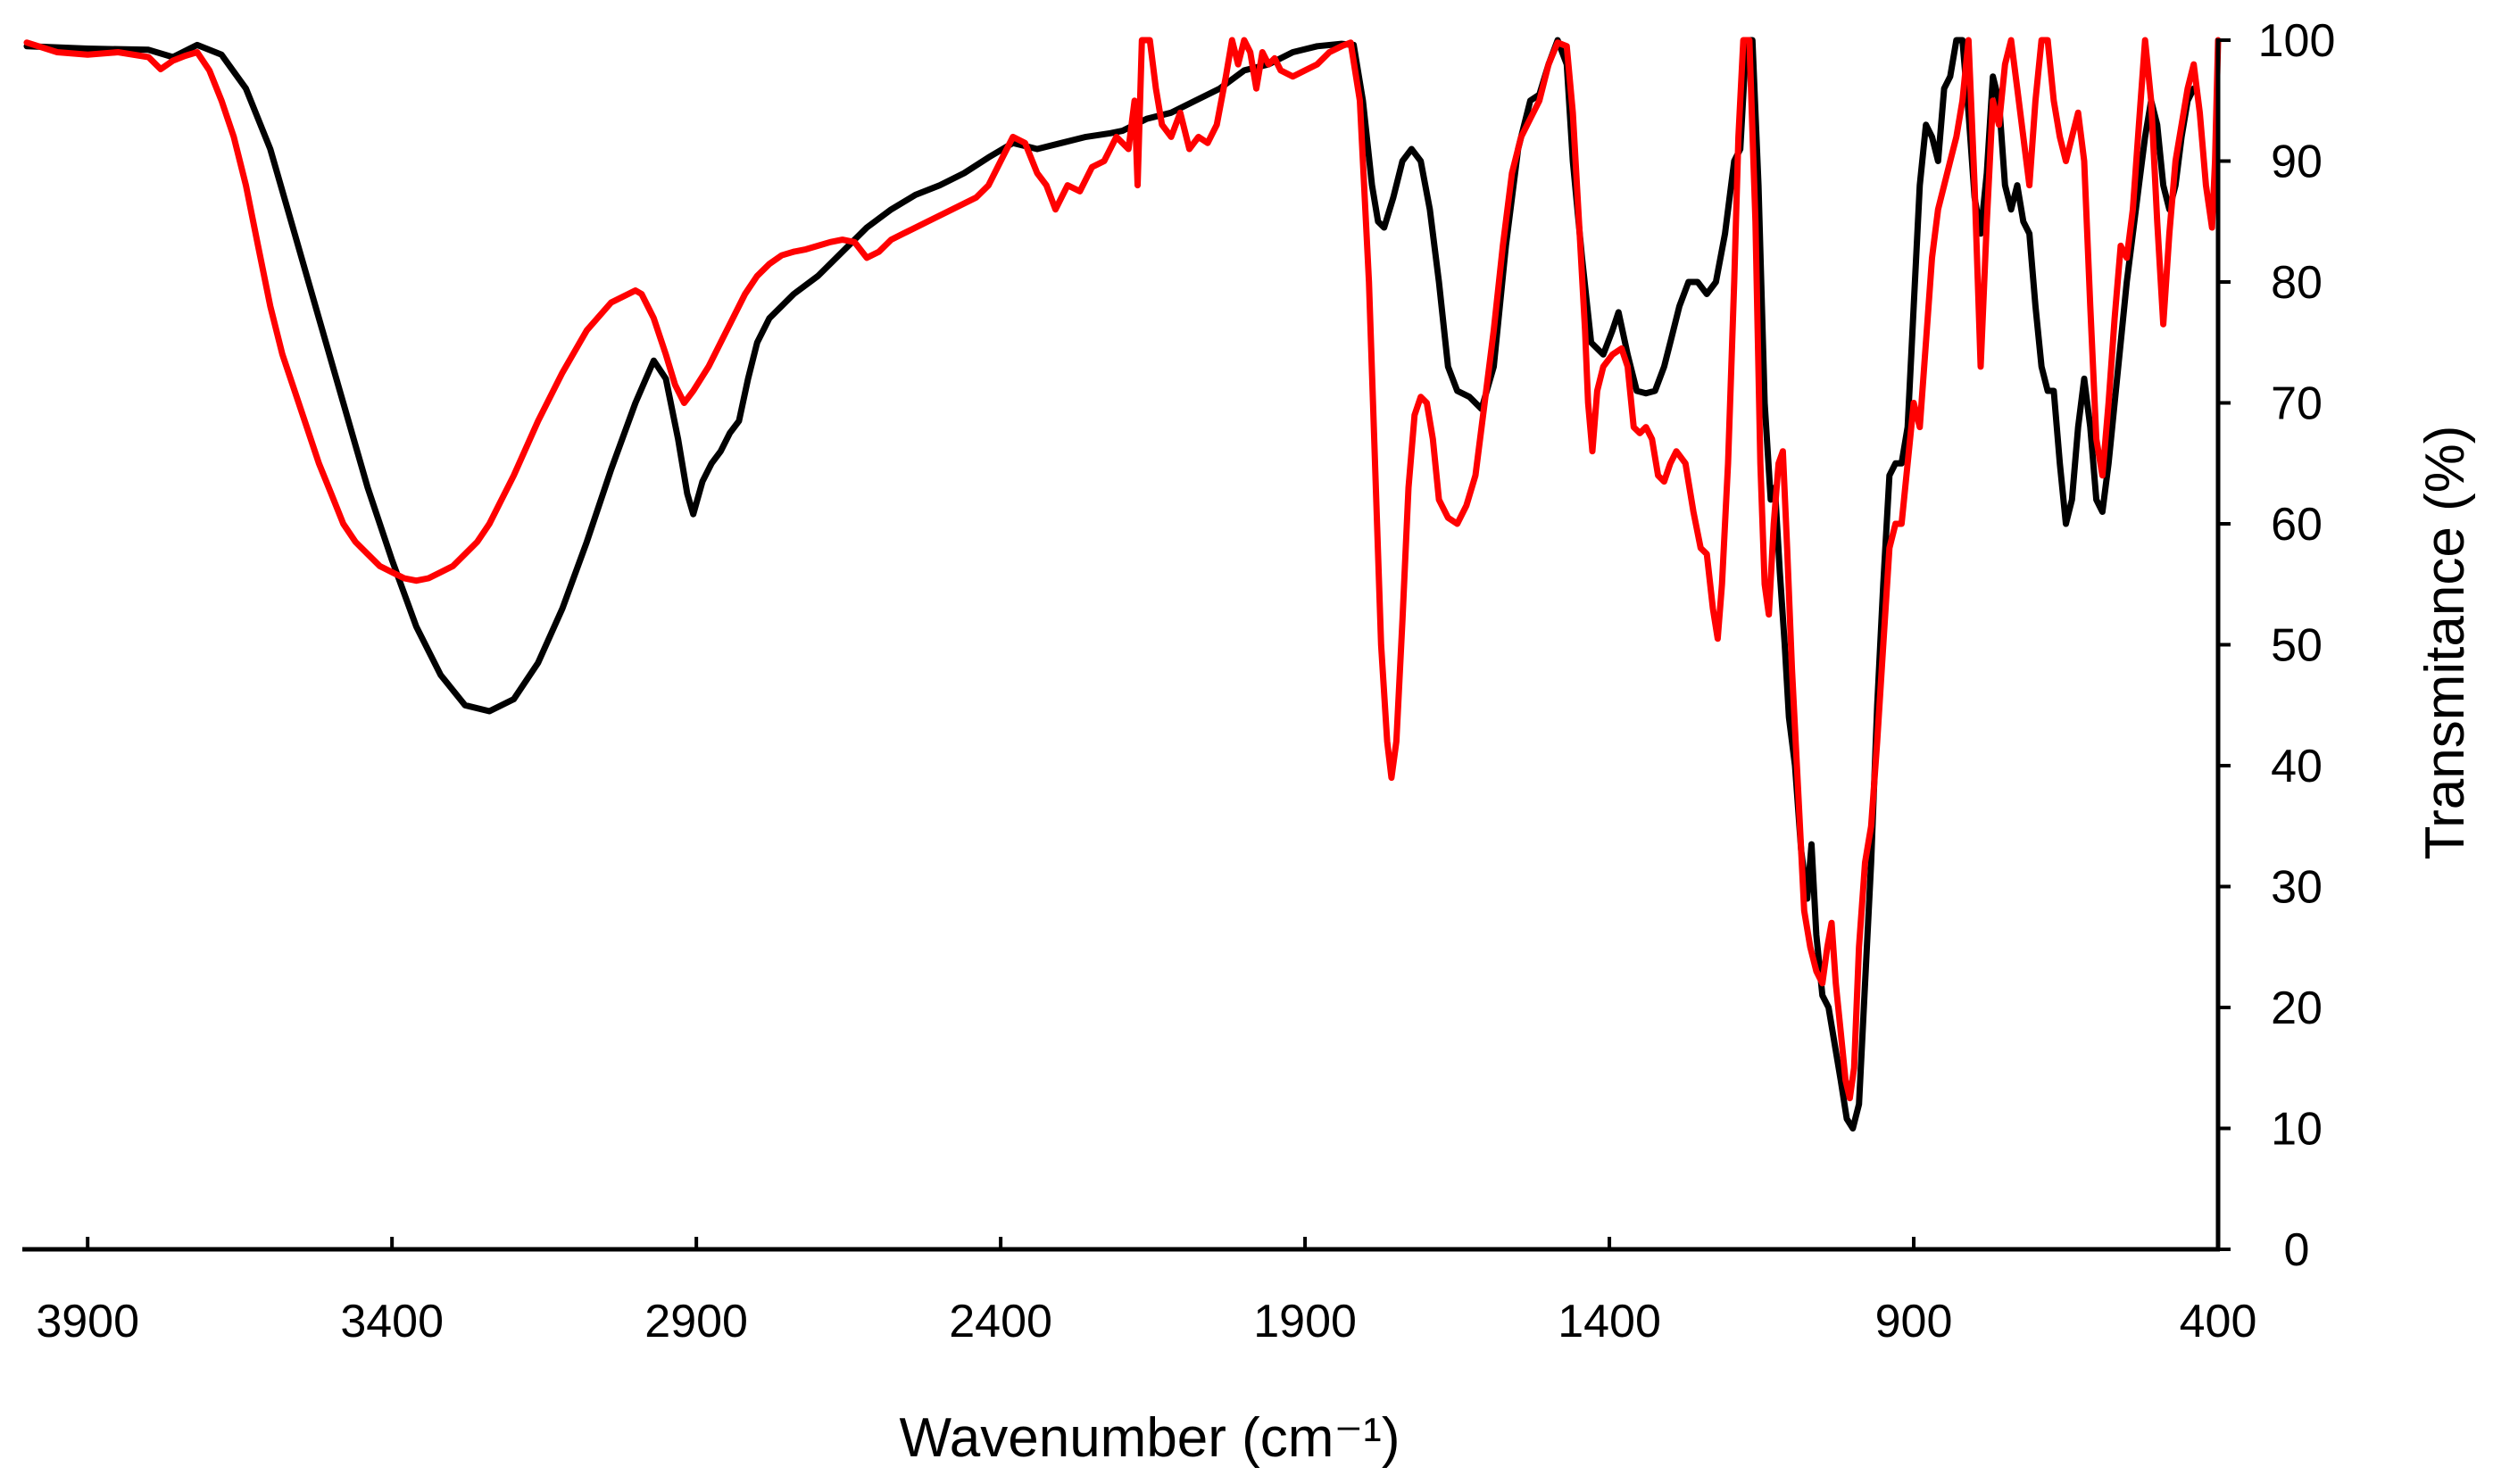  What do you see at coordinates (2297, 283) in the screenshot?
I see `y-tick-label: 80` at bounding box center [2297, 283].